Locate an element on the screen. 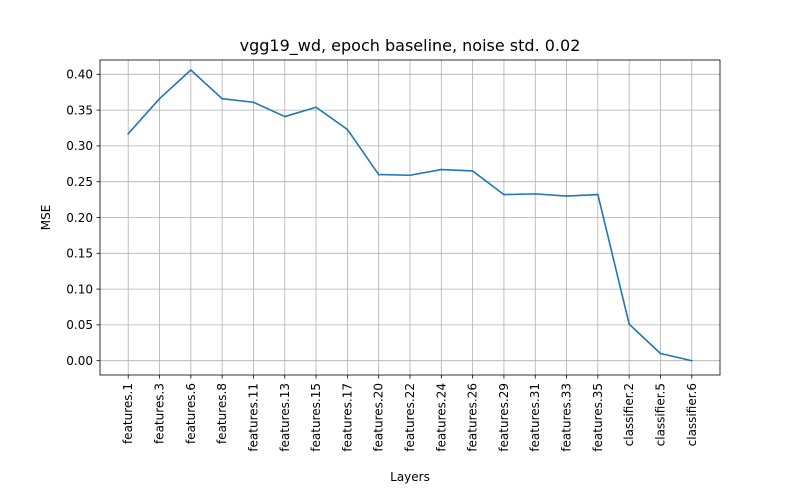 This screenshot has width=800, height=500. x-tick-label: features.3 is located at coordinates (160, 413).